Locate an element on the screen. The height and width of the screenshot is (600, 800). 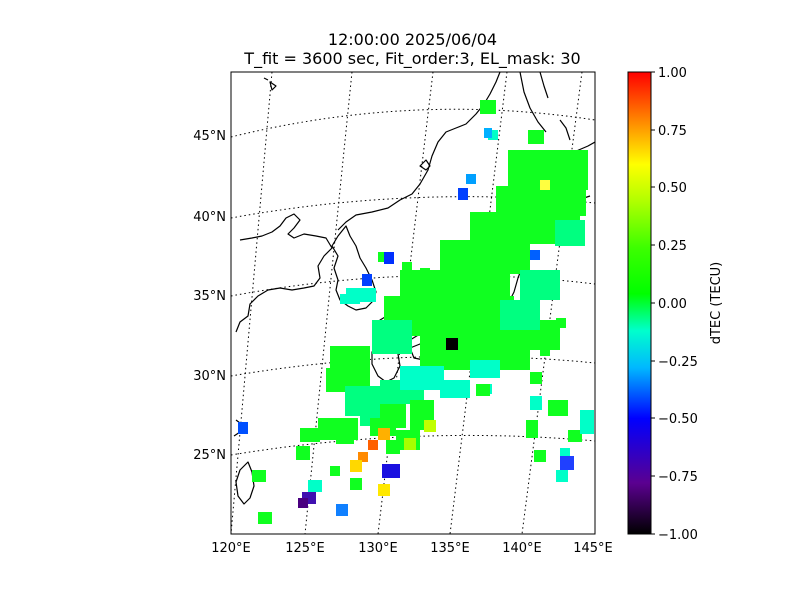
lat-label-40: 40°N is located at coordinates (209, 217).